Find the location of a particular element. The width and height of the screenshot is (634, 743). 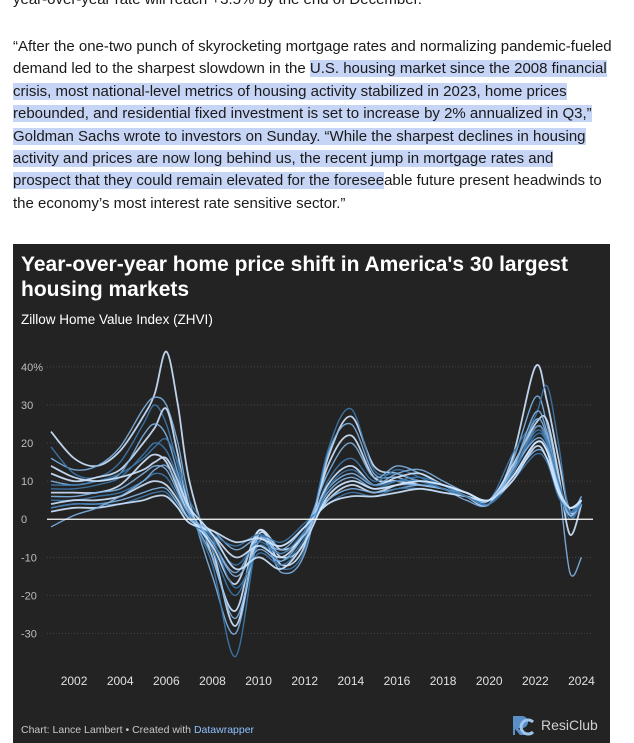

x-tick-label: 2006 is located at coordinates (166, 681).